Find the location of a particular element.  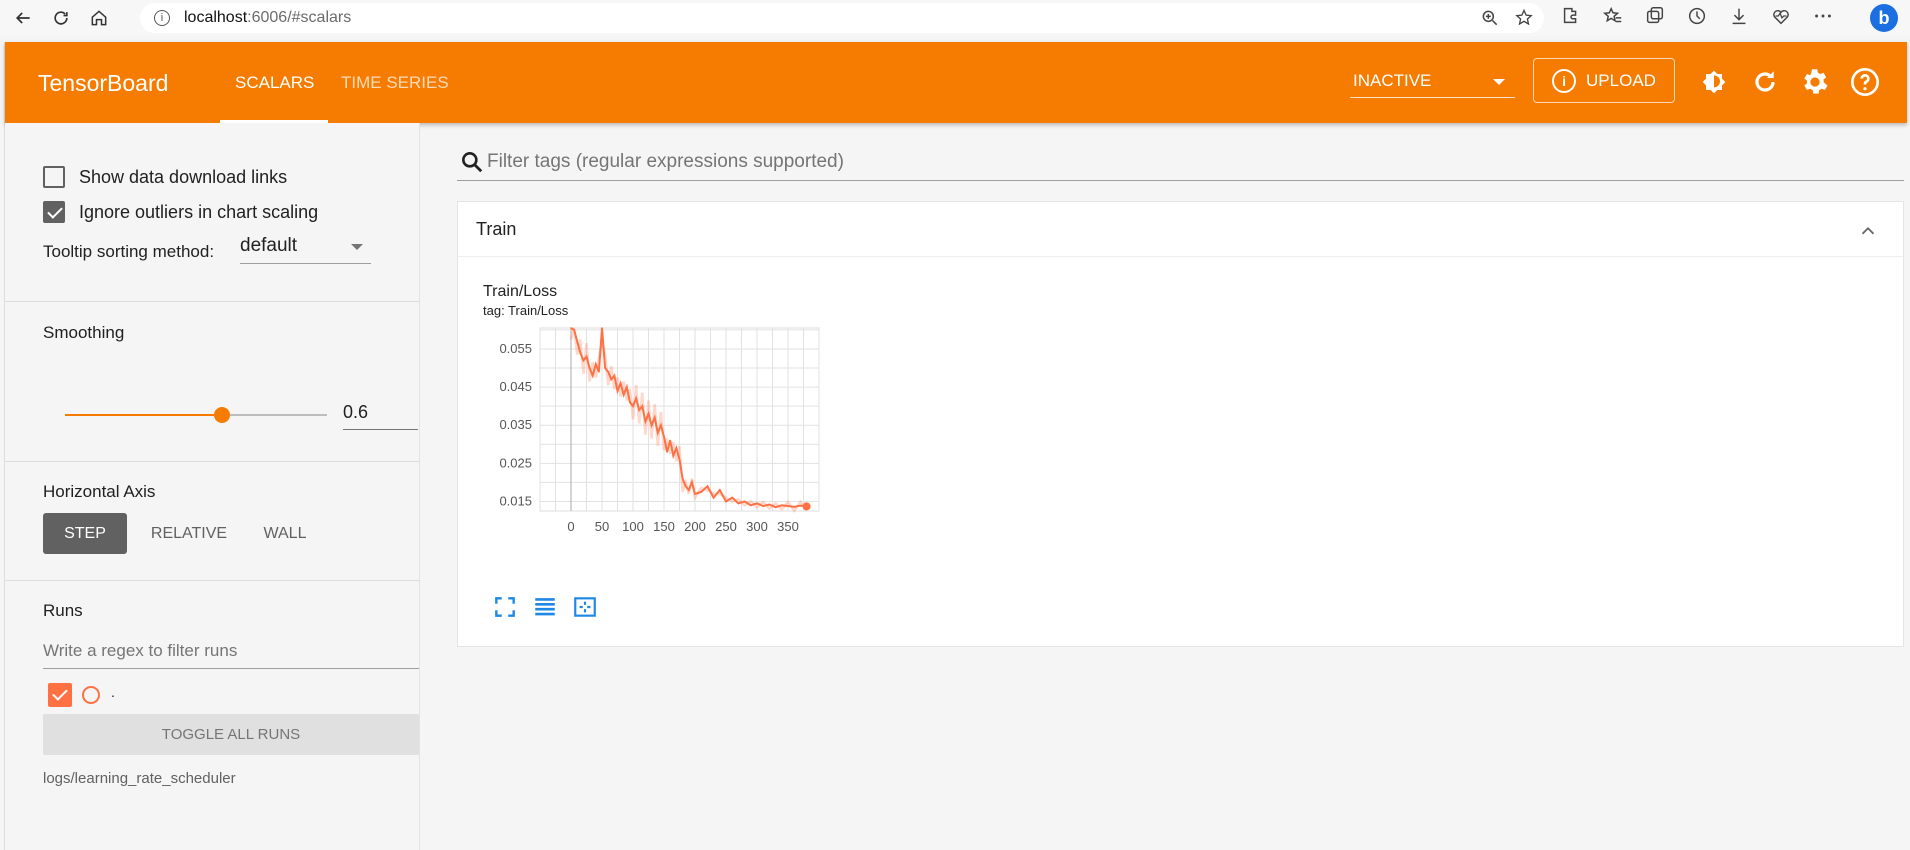

back-icon is located at coordinates (23, 18).